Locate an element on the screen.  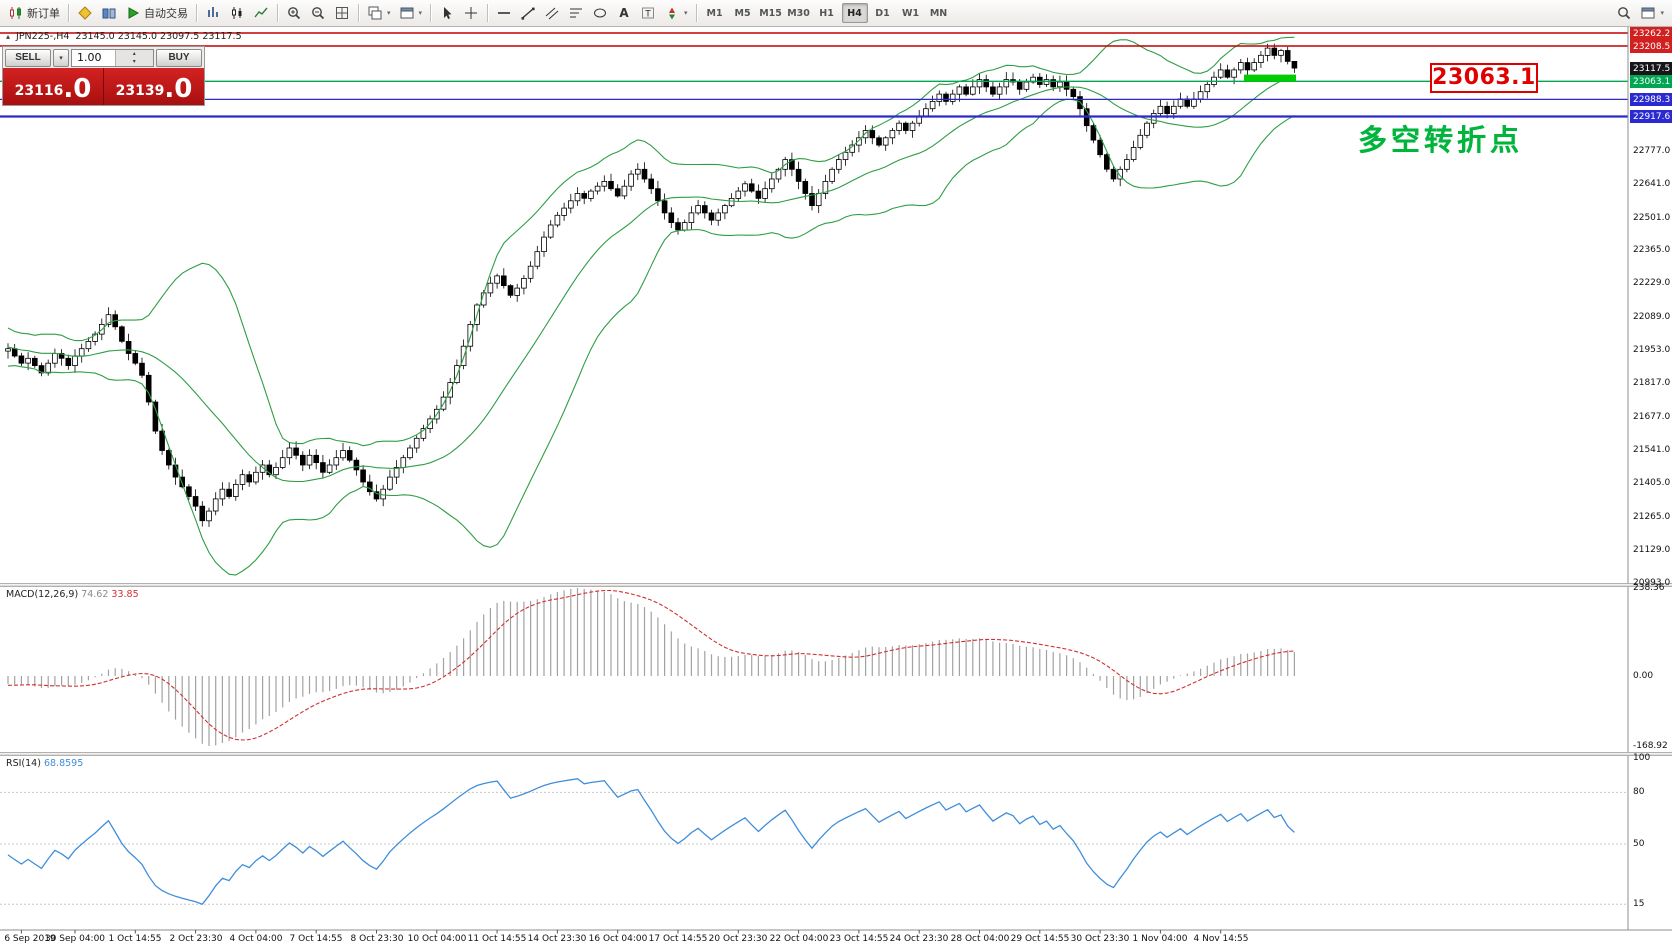
time-tick-label: 23 Oct 14:55 is located at coordinates (859, 939).